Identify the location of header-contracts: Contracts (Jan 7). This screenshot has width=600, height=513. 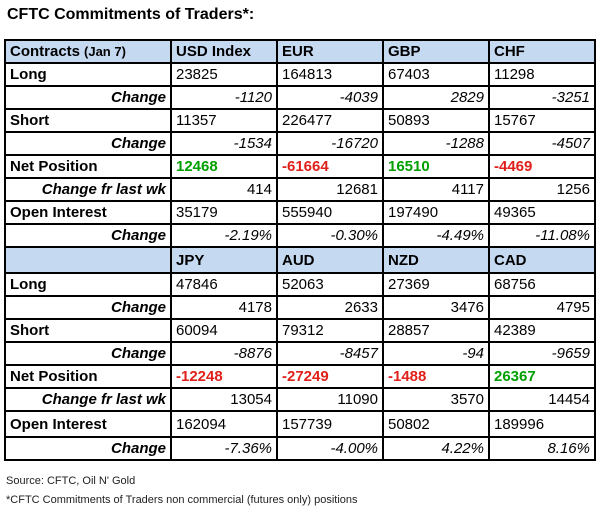
(88, 51).